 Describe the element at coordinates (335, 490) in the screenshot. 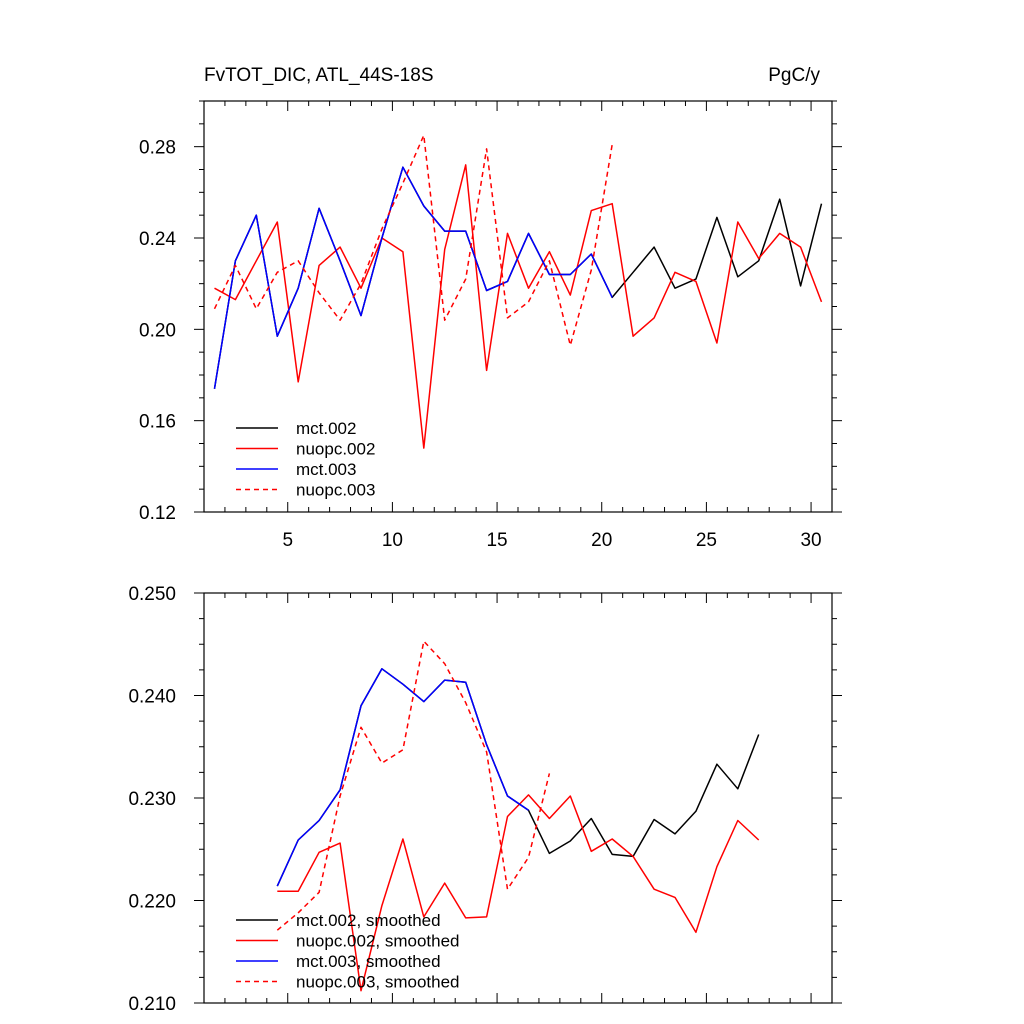

I see `legend-label: nuopc.003` at that location.